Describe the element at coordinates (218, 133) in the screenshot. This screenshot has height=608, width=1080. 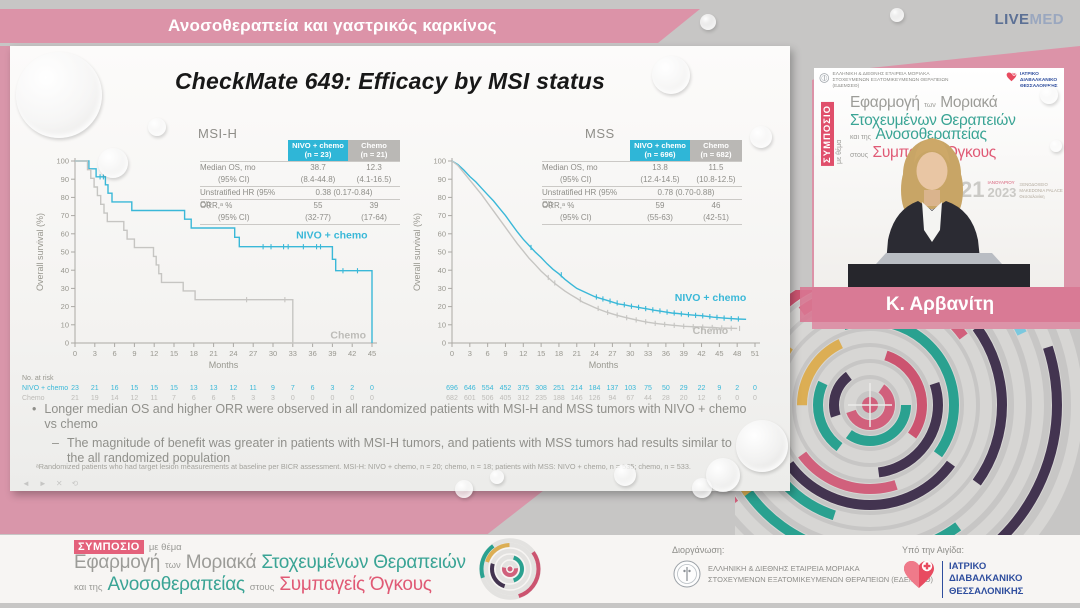
I see `panel-label-msih: MSI-H` at that location.